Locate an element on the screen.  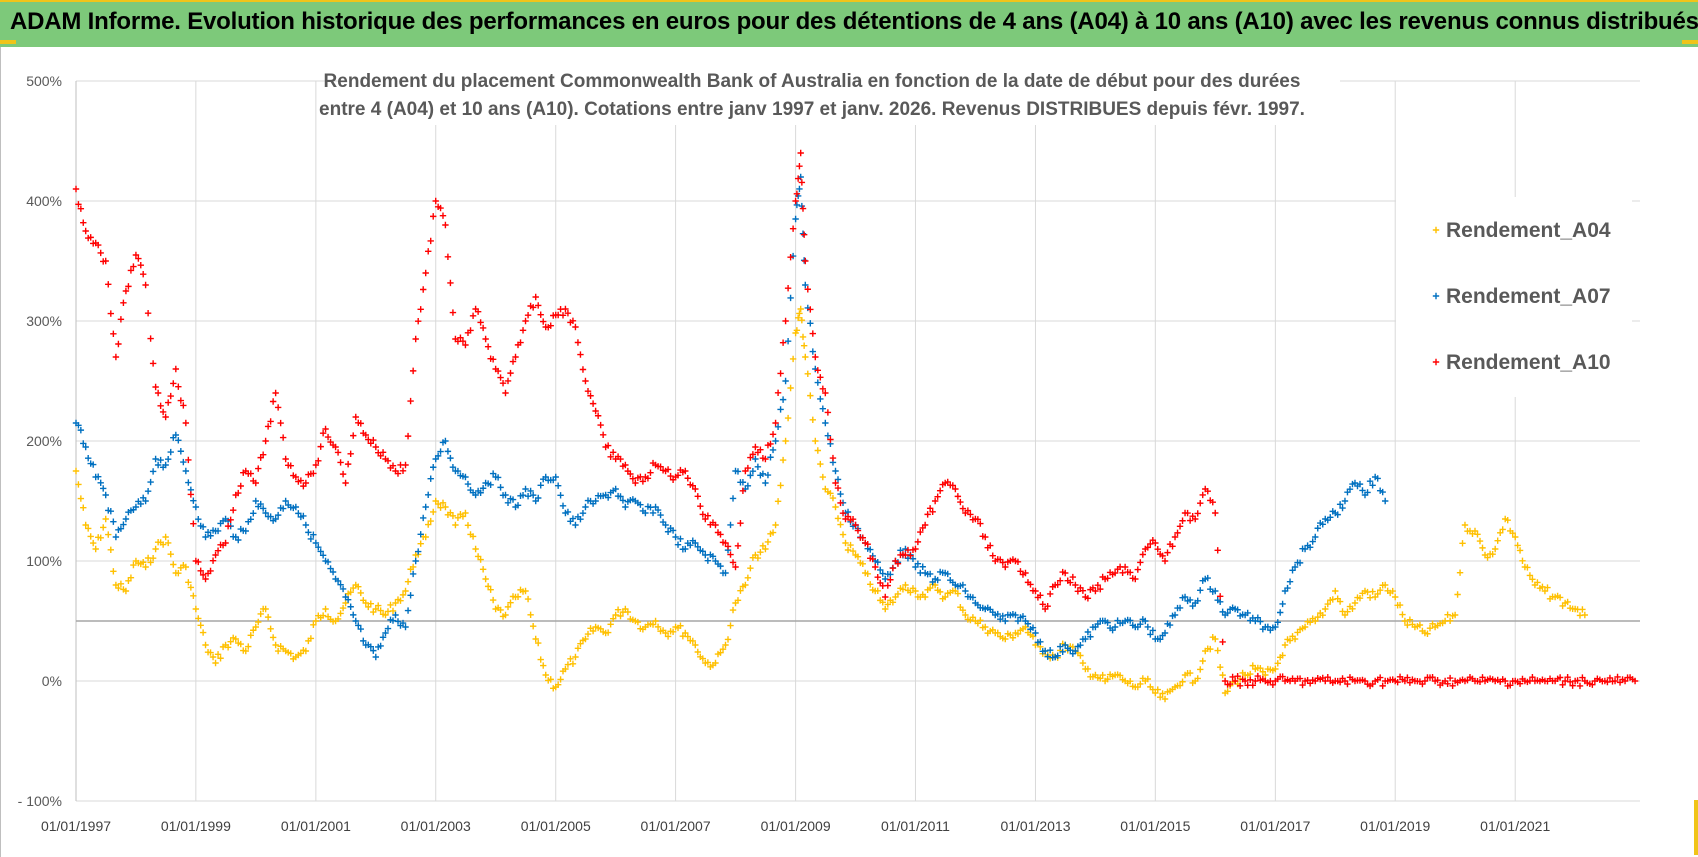
x-tick-label: 01/01/2001 is located at coordinates (316, 826).